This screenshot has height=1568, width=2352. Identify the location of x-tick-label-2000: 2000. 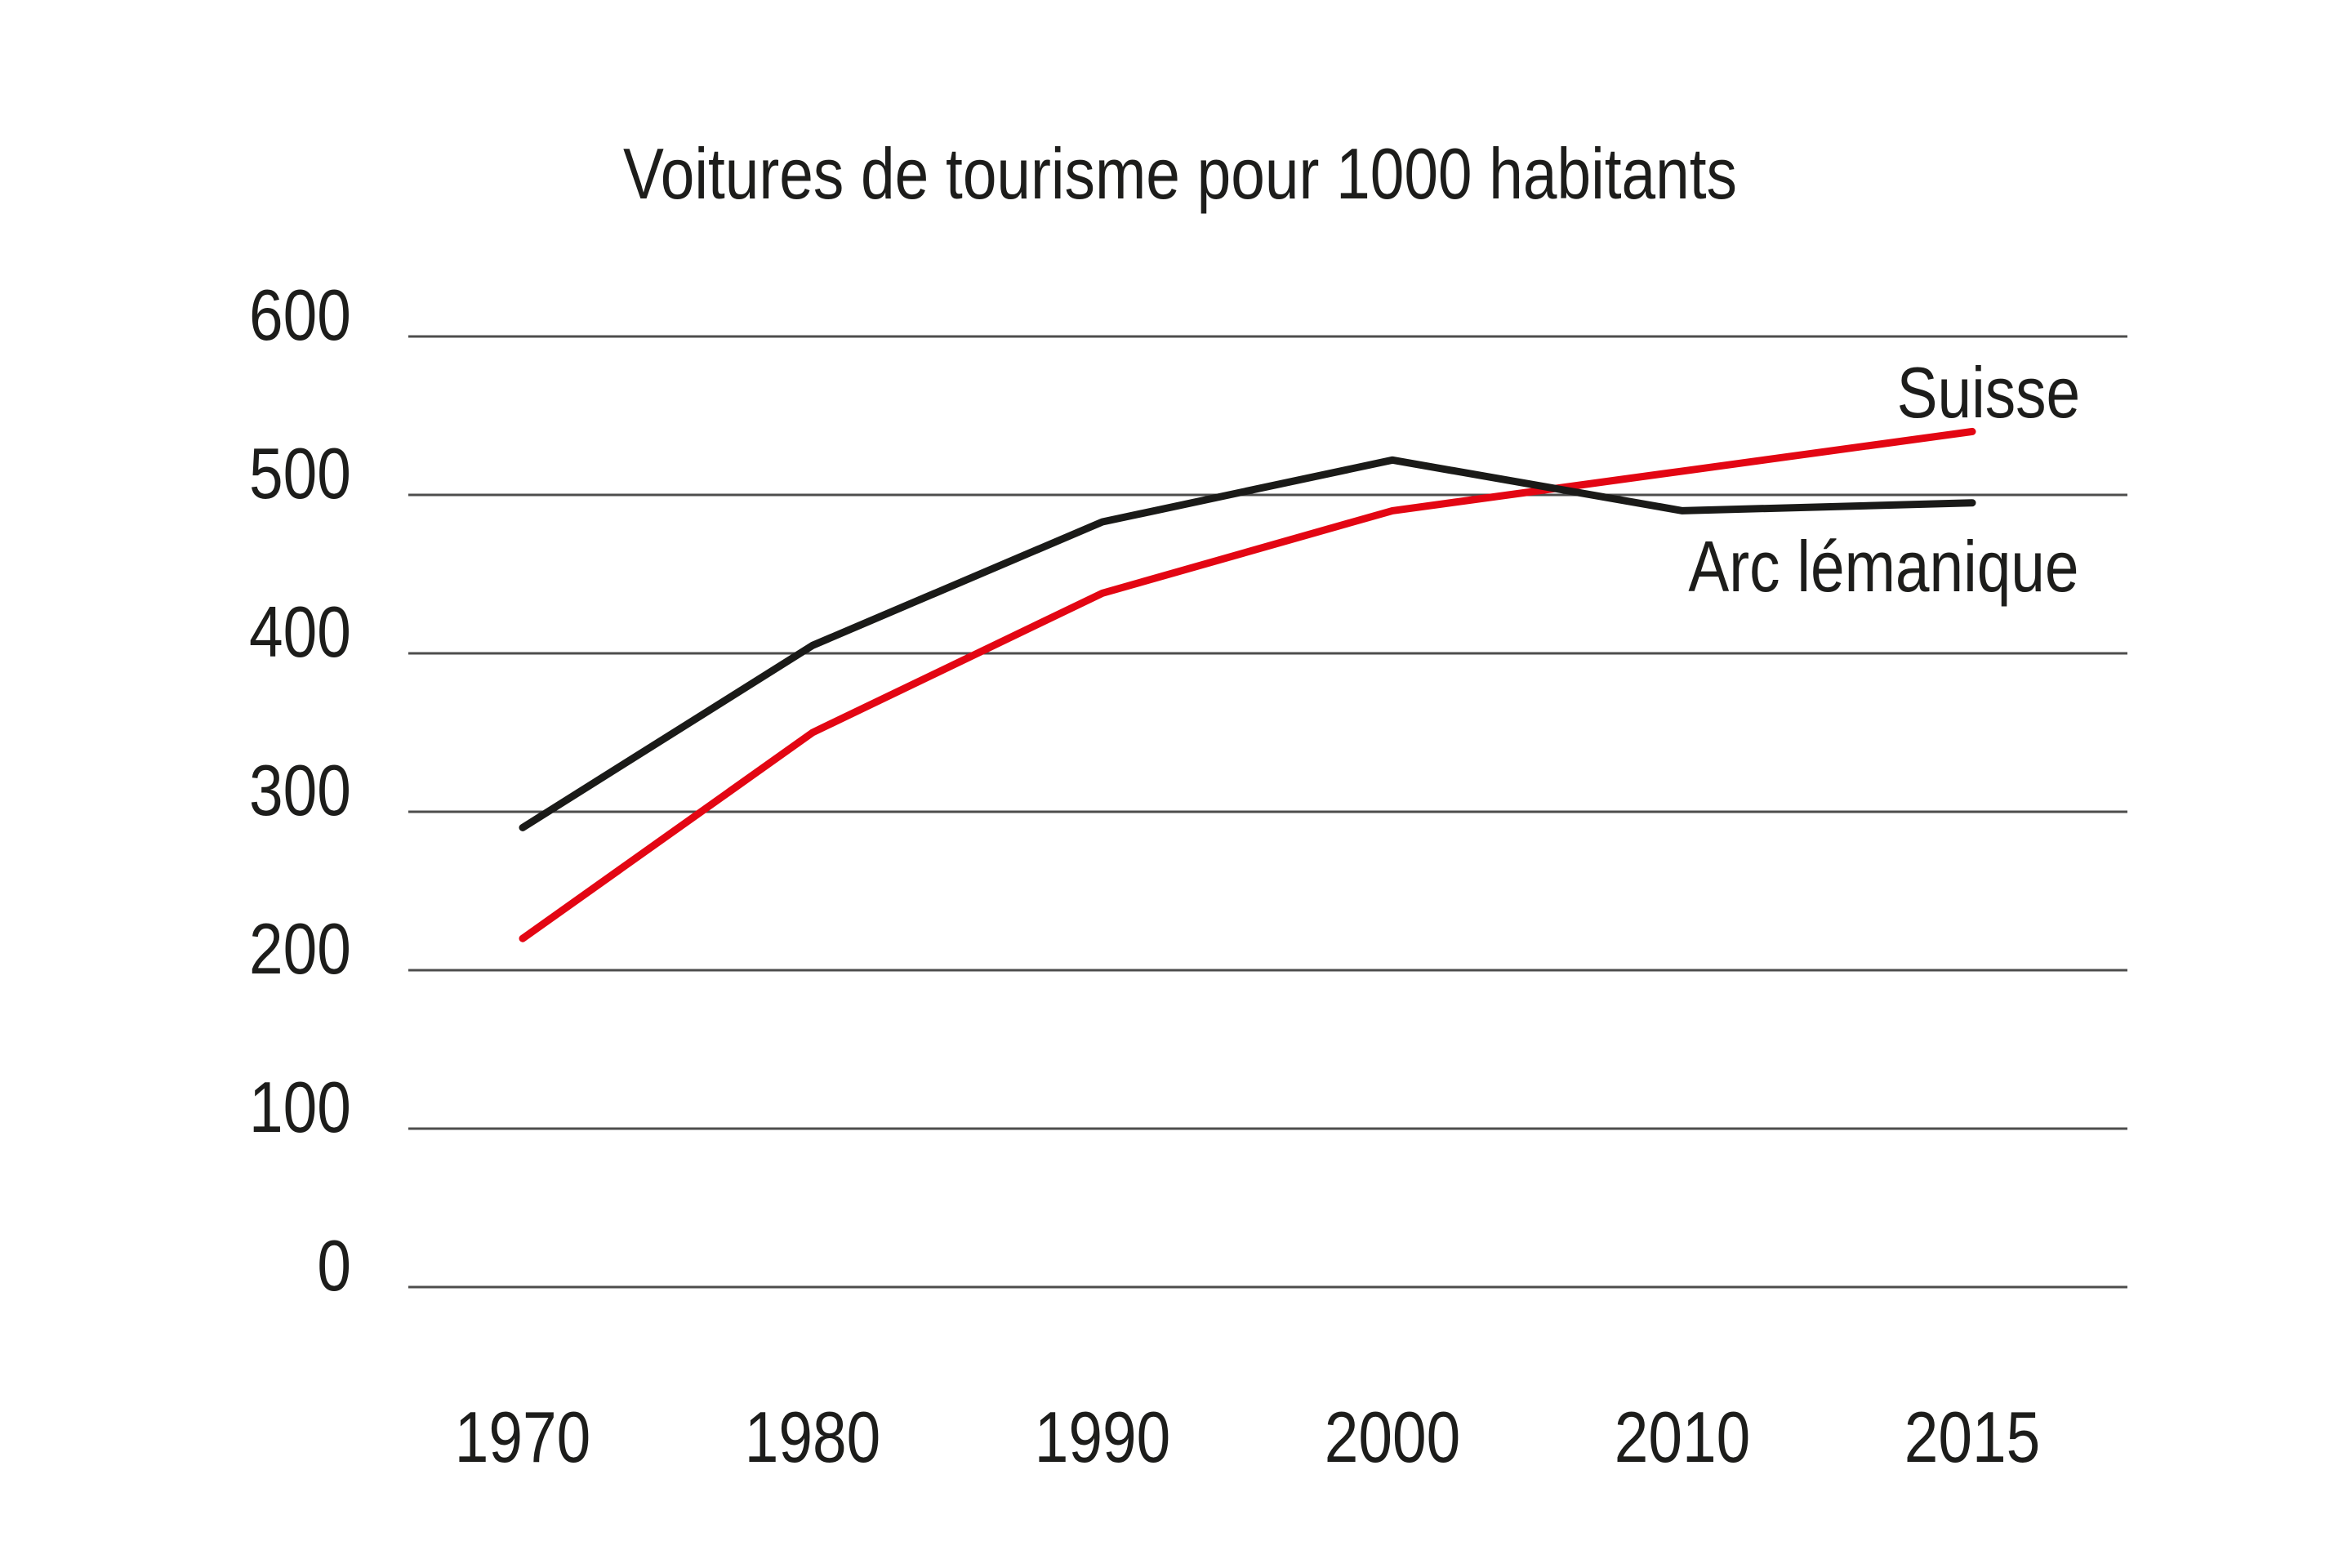
(1392, 1436).